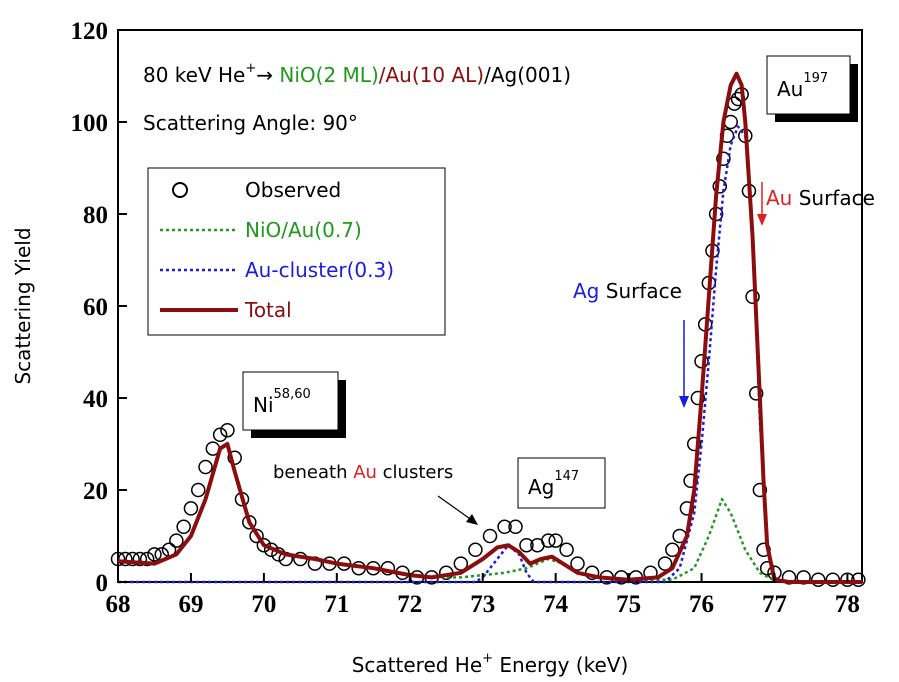 This screenshot has height=682, width=899. I want to click on x-axis-title: Scattered He+ Energy (keV), so click(490, 664).